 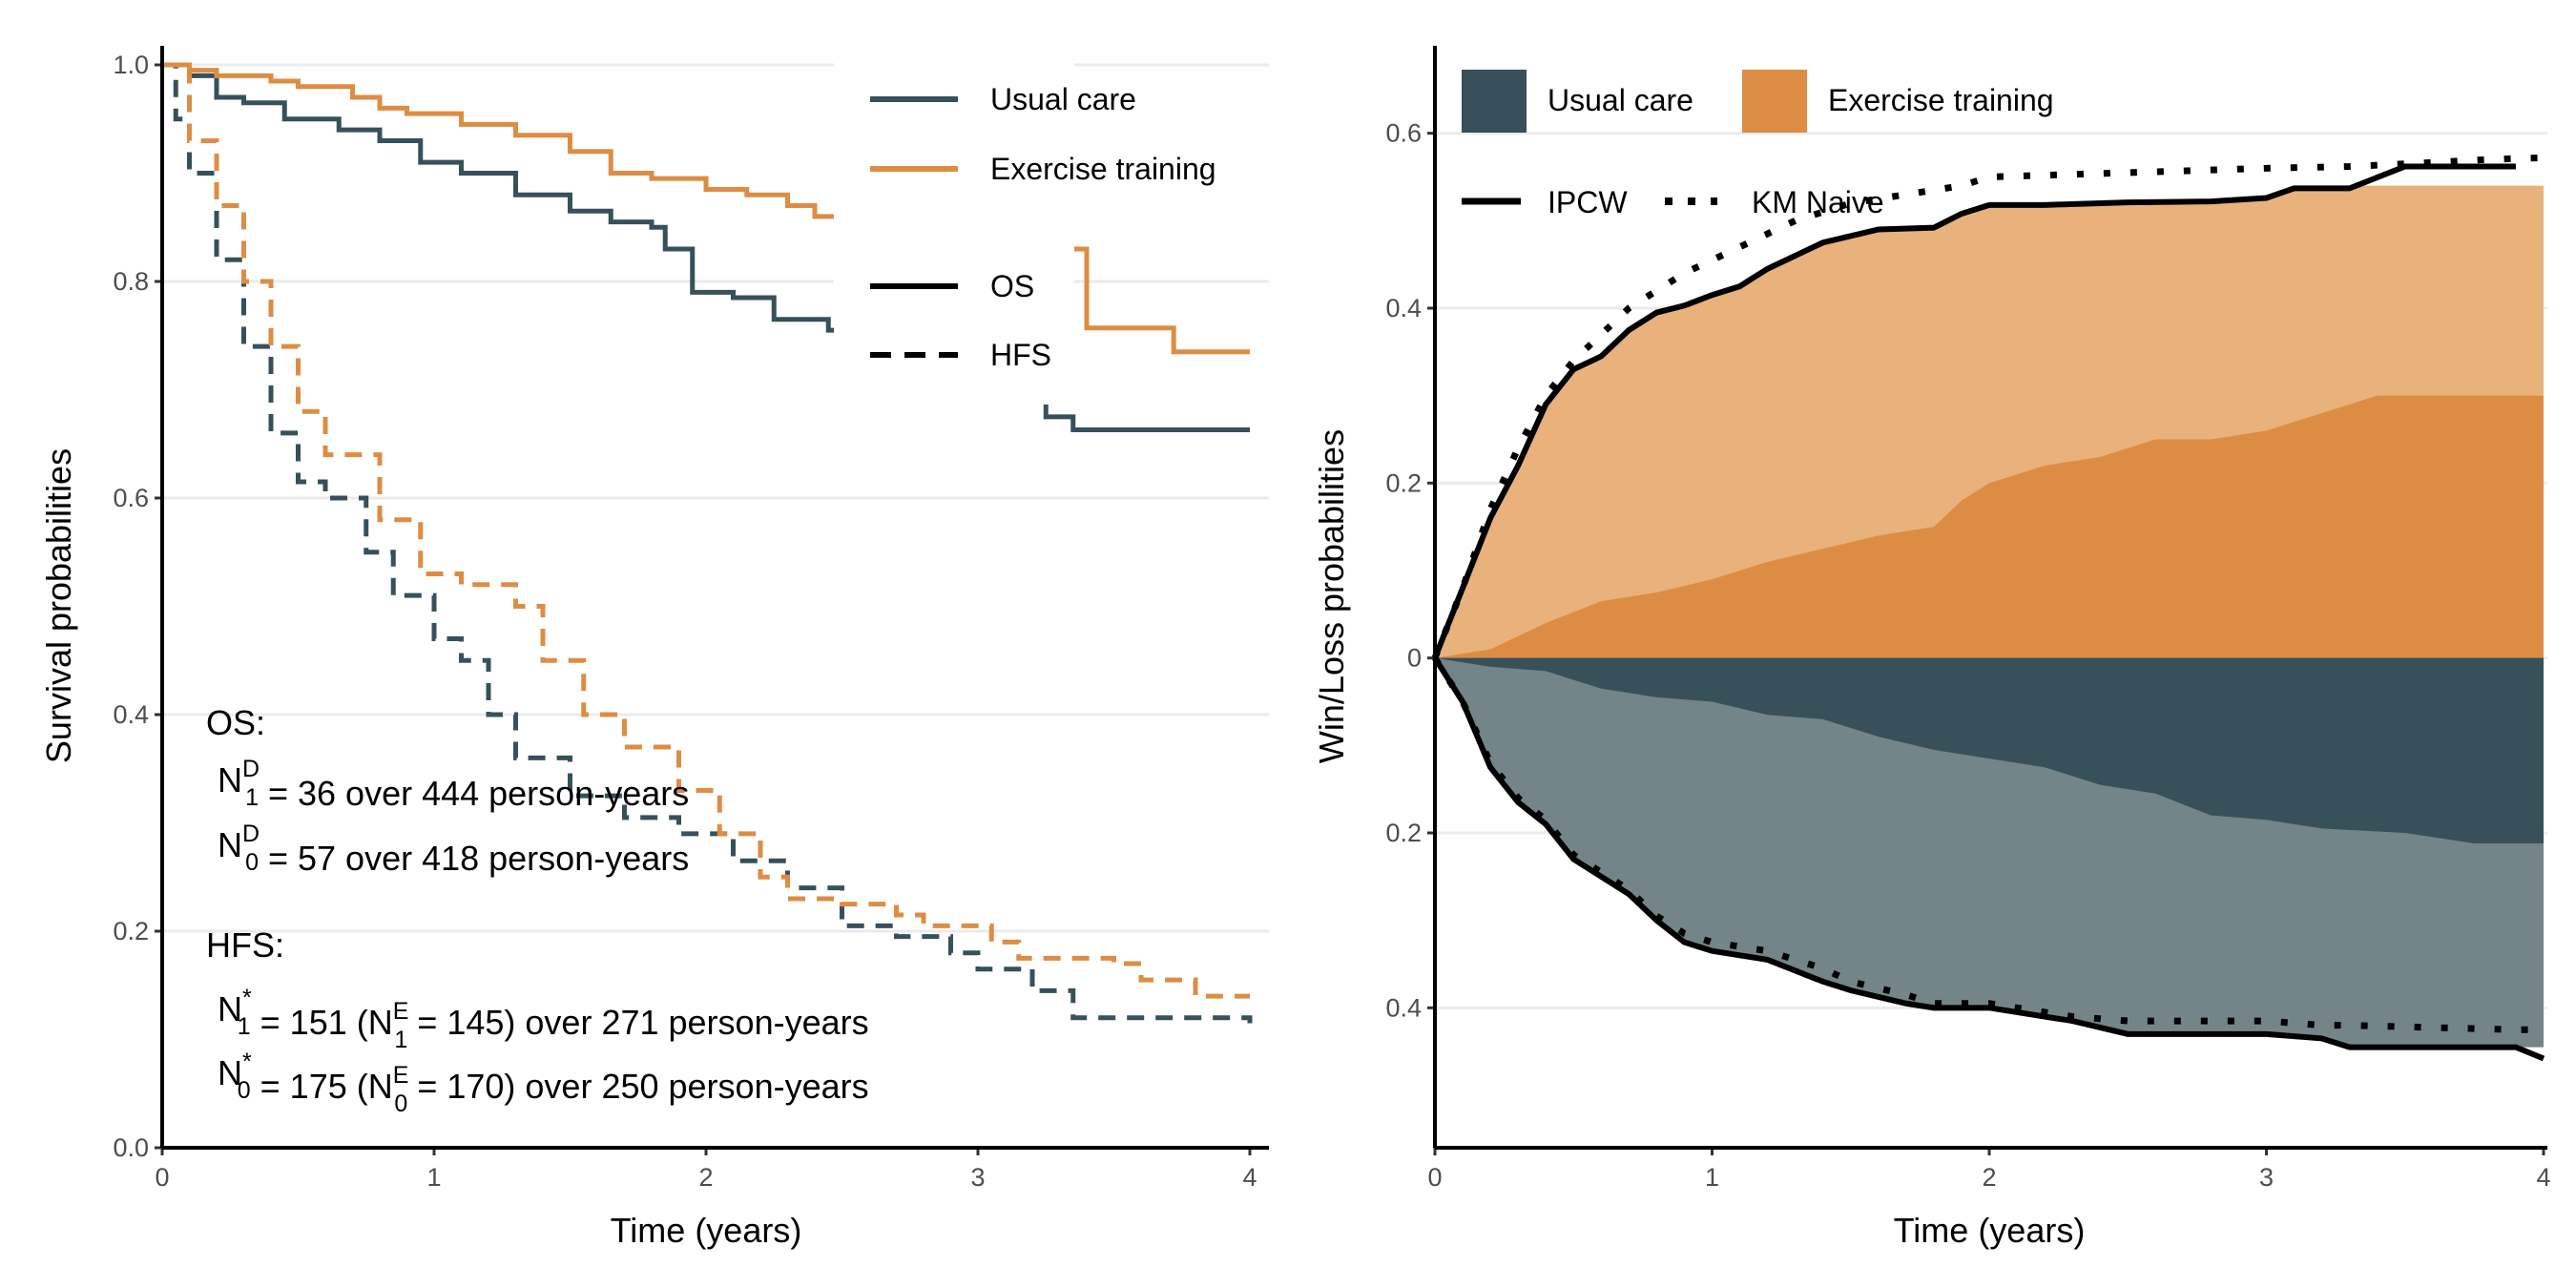 I want to click on legend: Usual care Exercise training OS HFS, so click(x=1025, y=231).